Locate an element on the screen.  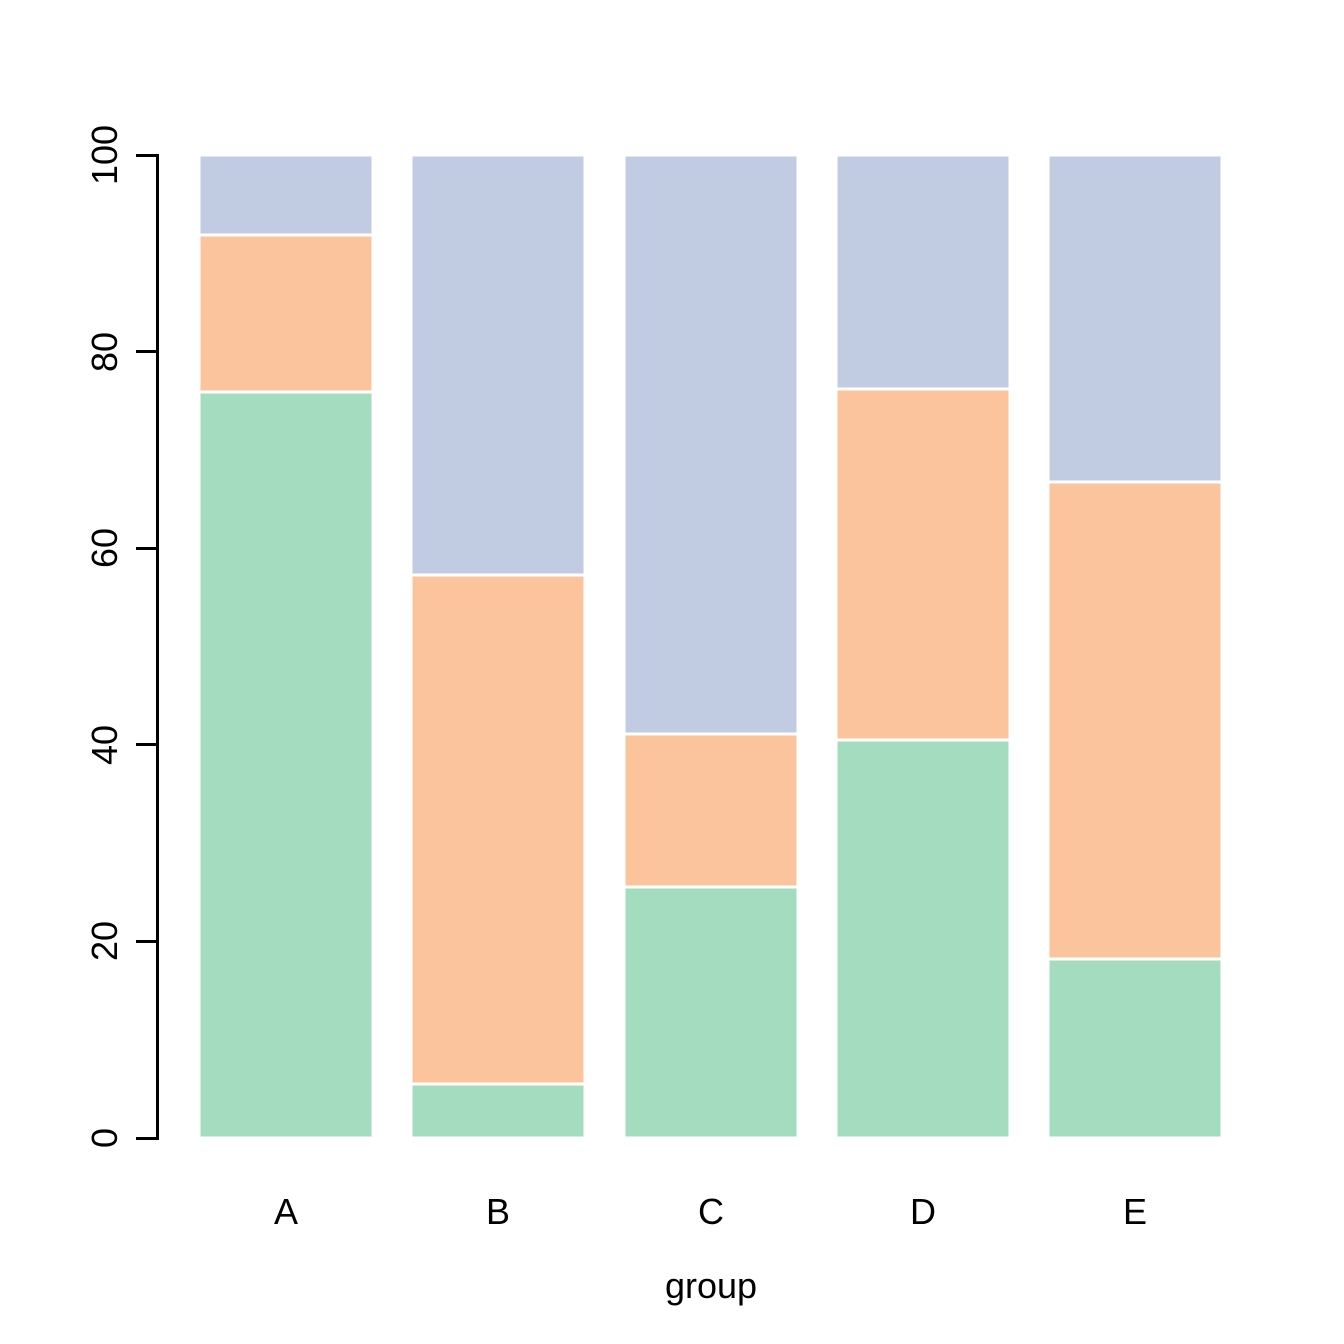
y-axis-line is located at coordinates (157, 647).